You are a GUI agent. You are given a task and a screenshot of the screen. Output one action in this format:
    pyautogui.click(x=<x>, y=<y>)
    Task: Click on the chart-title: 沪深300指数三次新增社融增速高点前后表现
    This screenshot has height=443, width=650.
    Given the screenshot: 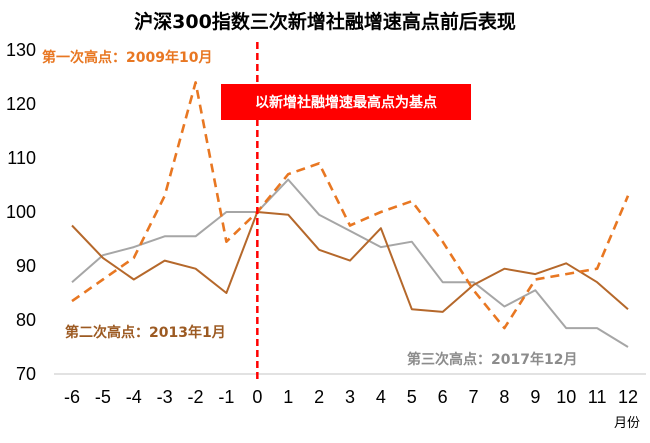 What is the action you would take?
    pyautogui.click(x=325, y=21)
    